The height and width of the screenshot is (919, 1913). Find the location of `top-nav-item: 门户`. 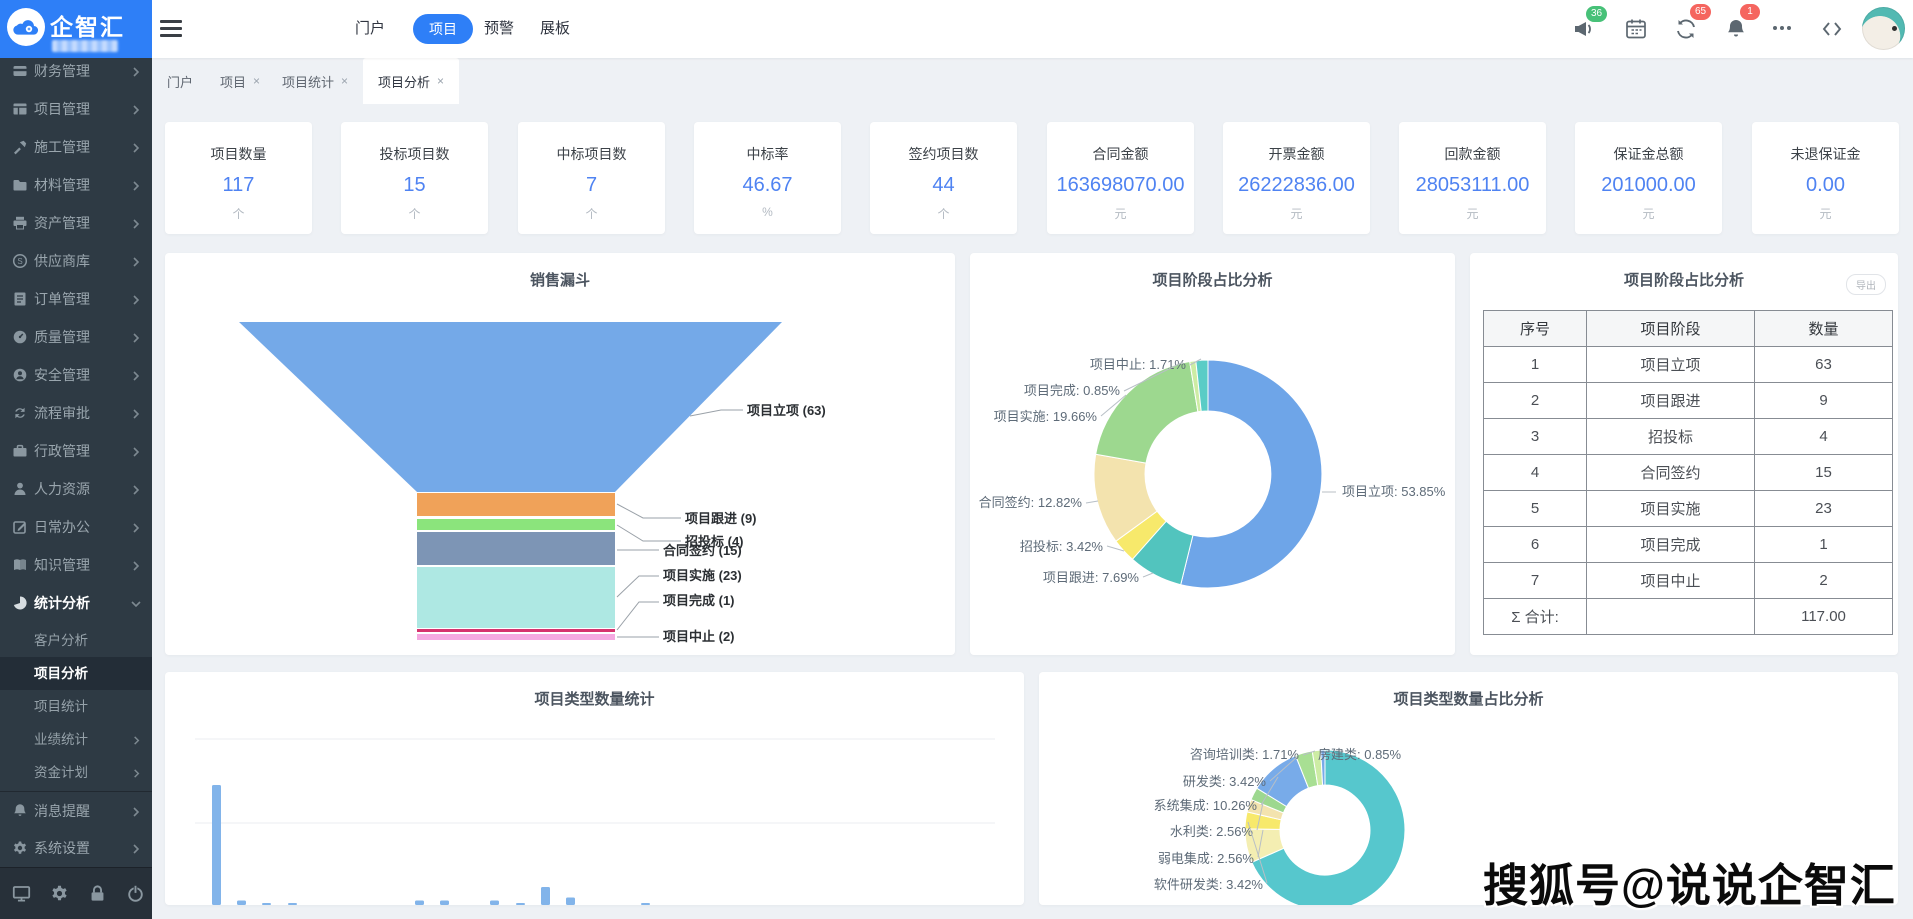

top-nav-item: 门户 is located at coordinates (370, 28).